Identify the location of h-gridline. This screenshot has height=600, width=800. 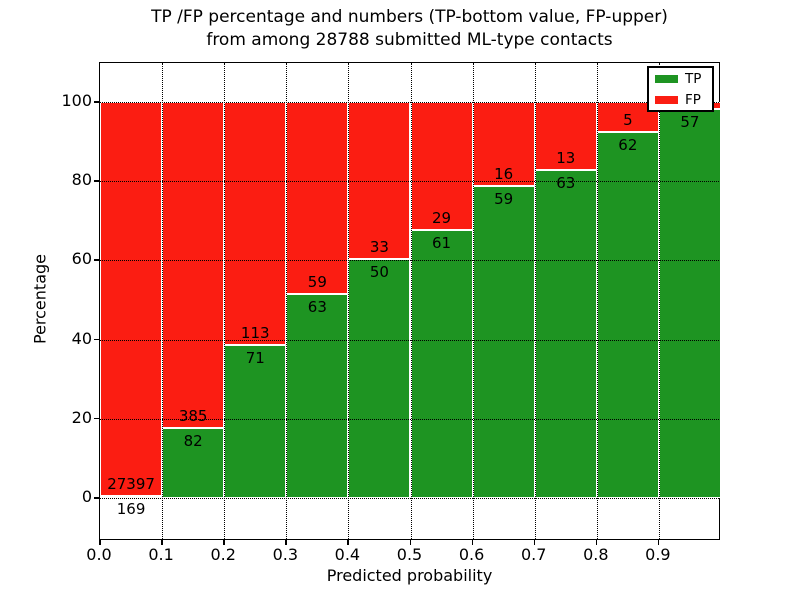
(409, 498).